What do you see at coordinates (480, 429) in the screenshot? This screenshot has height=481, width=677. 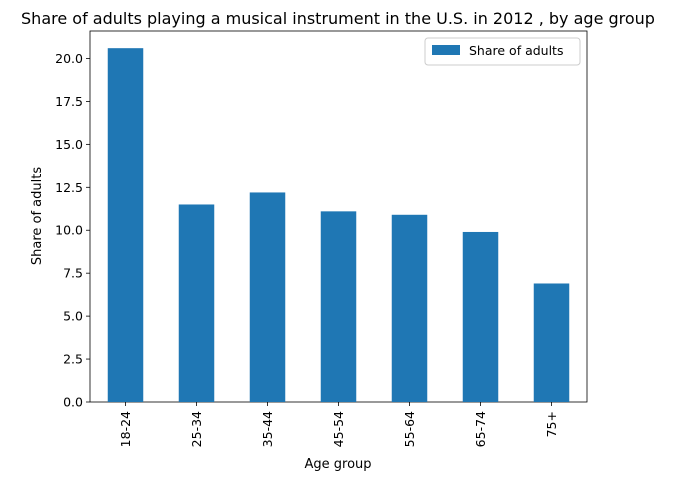 I see `x-tick-label: 65-74` at bounding box center [480, 429].